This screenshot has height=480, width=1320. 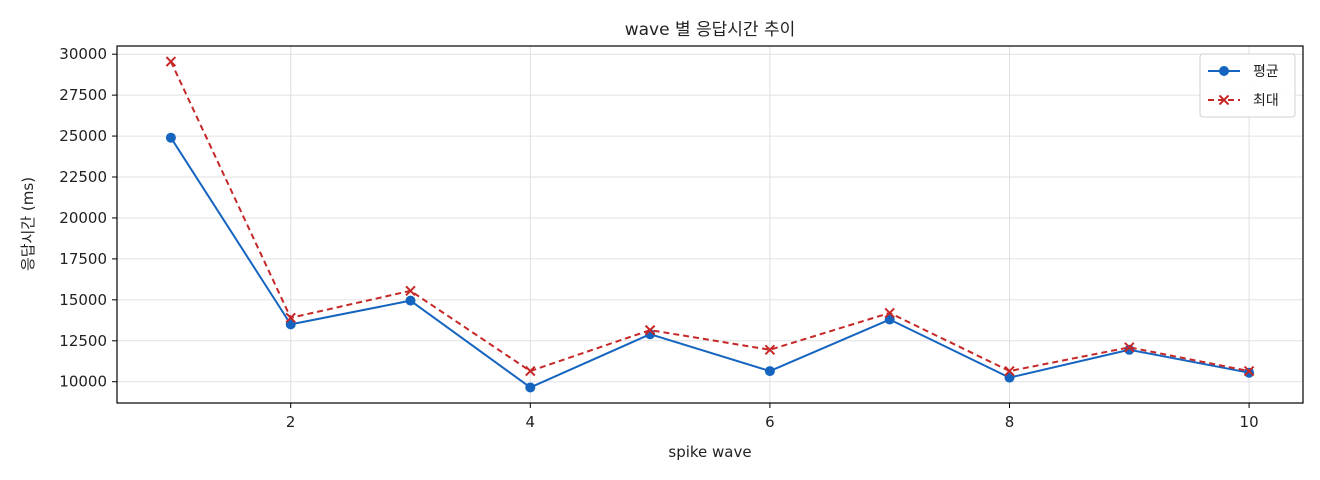 I want to click on y-tick-label: 15000, so click(x=83, y=300).